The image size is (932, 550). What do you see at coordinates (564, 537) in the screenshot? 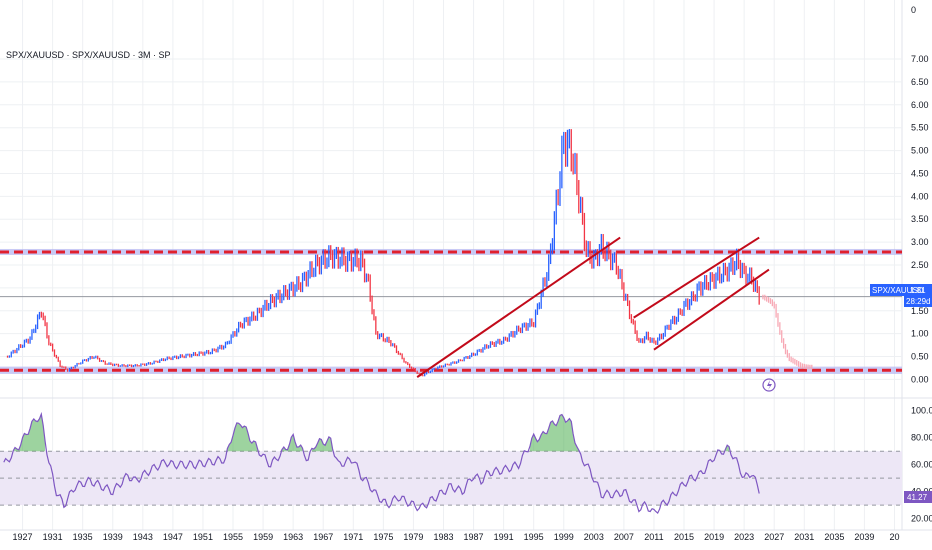
I see `x-tick-label: 1999` at bounding box center [564, 537].